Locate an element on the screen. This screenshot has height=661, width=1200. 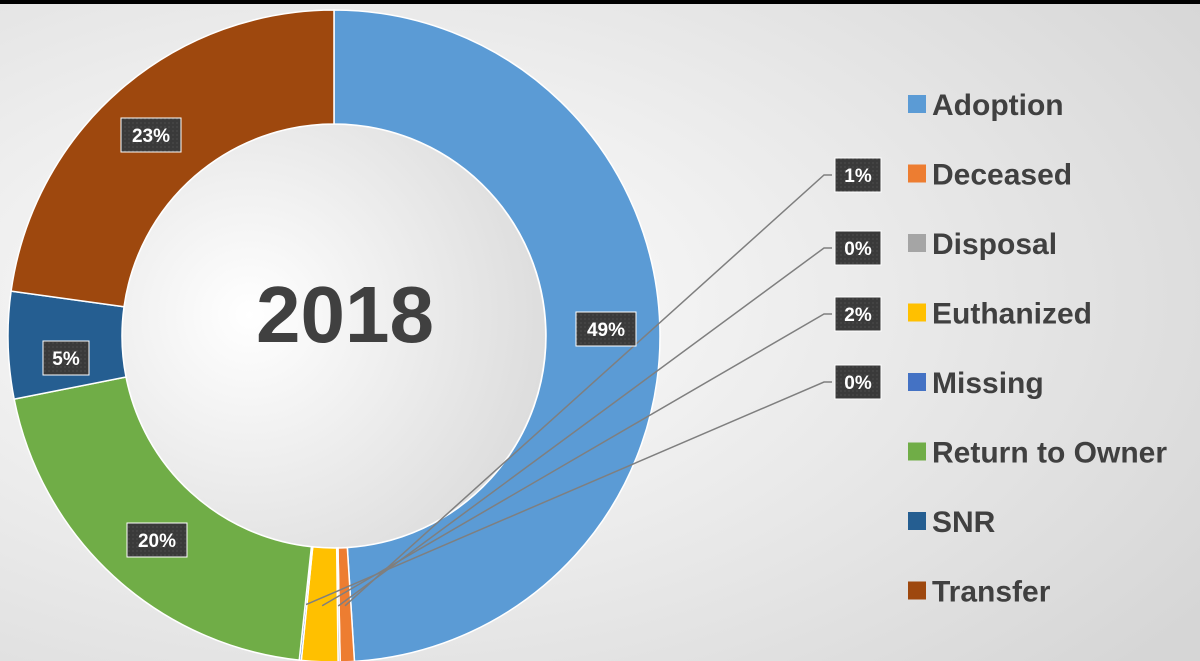
chart-title: 2018 is located at coordinates (345, 314).